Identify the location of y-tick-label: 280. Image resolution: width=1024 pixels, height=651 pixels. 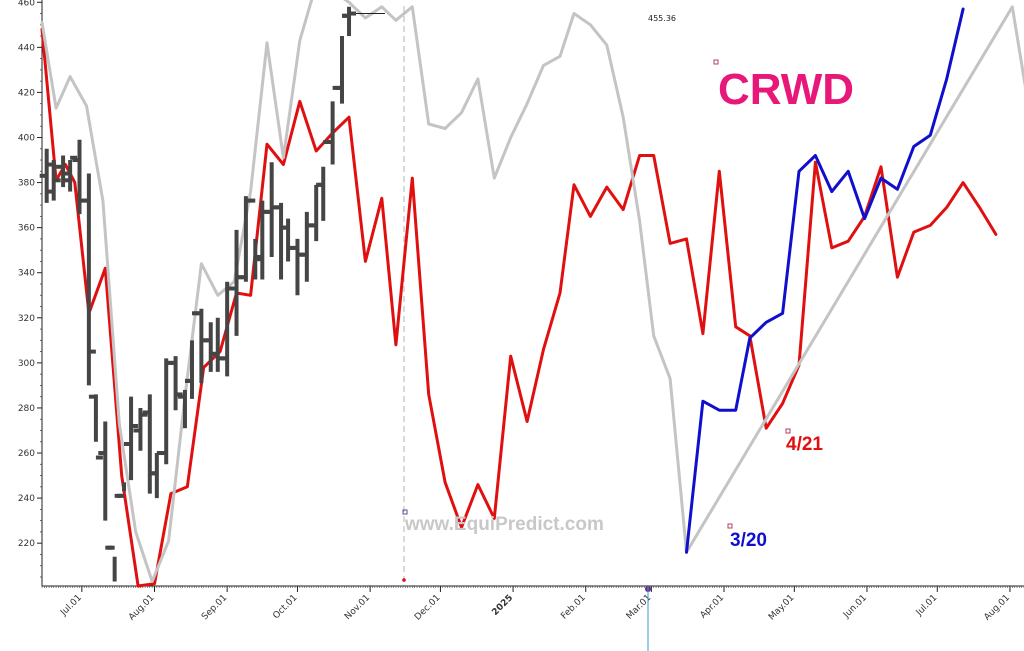
(26, 409).